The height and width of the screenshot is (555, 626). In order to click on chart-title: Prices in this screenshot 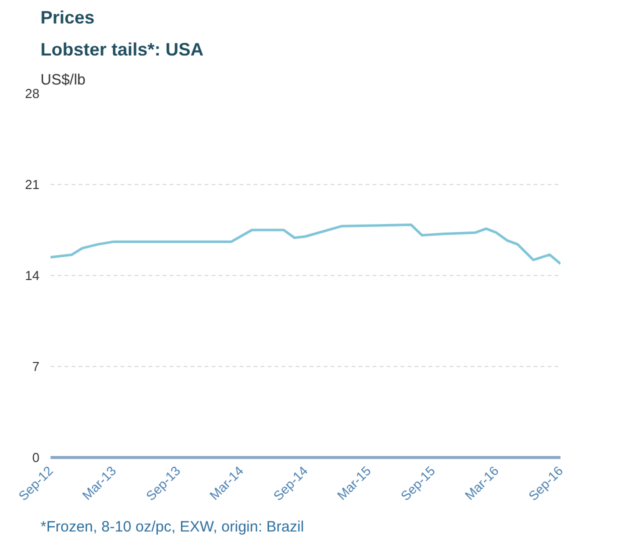, I will do `click(67, 18)`.